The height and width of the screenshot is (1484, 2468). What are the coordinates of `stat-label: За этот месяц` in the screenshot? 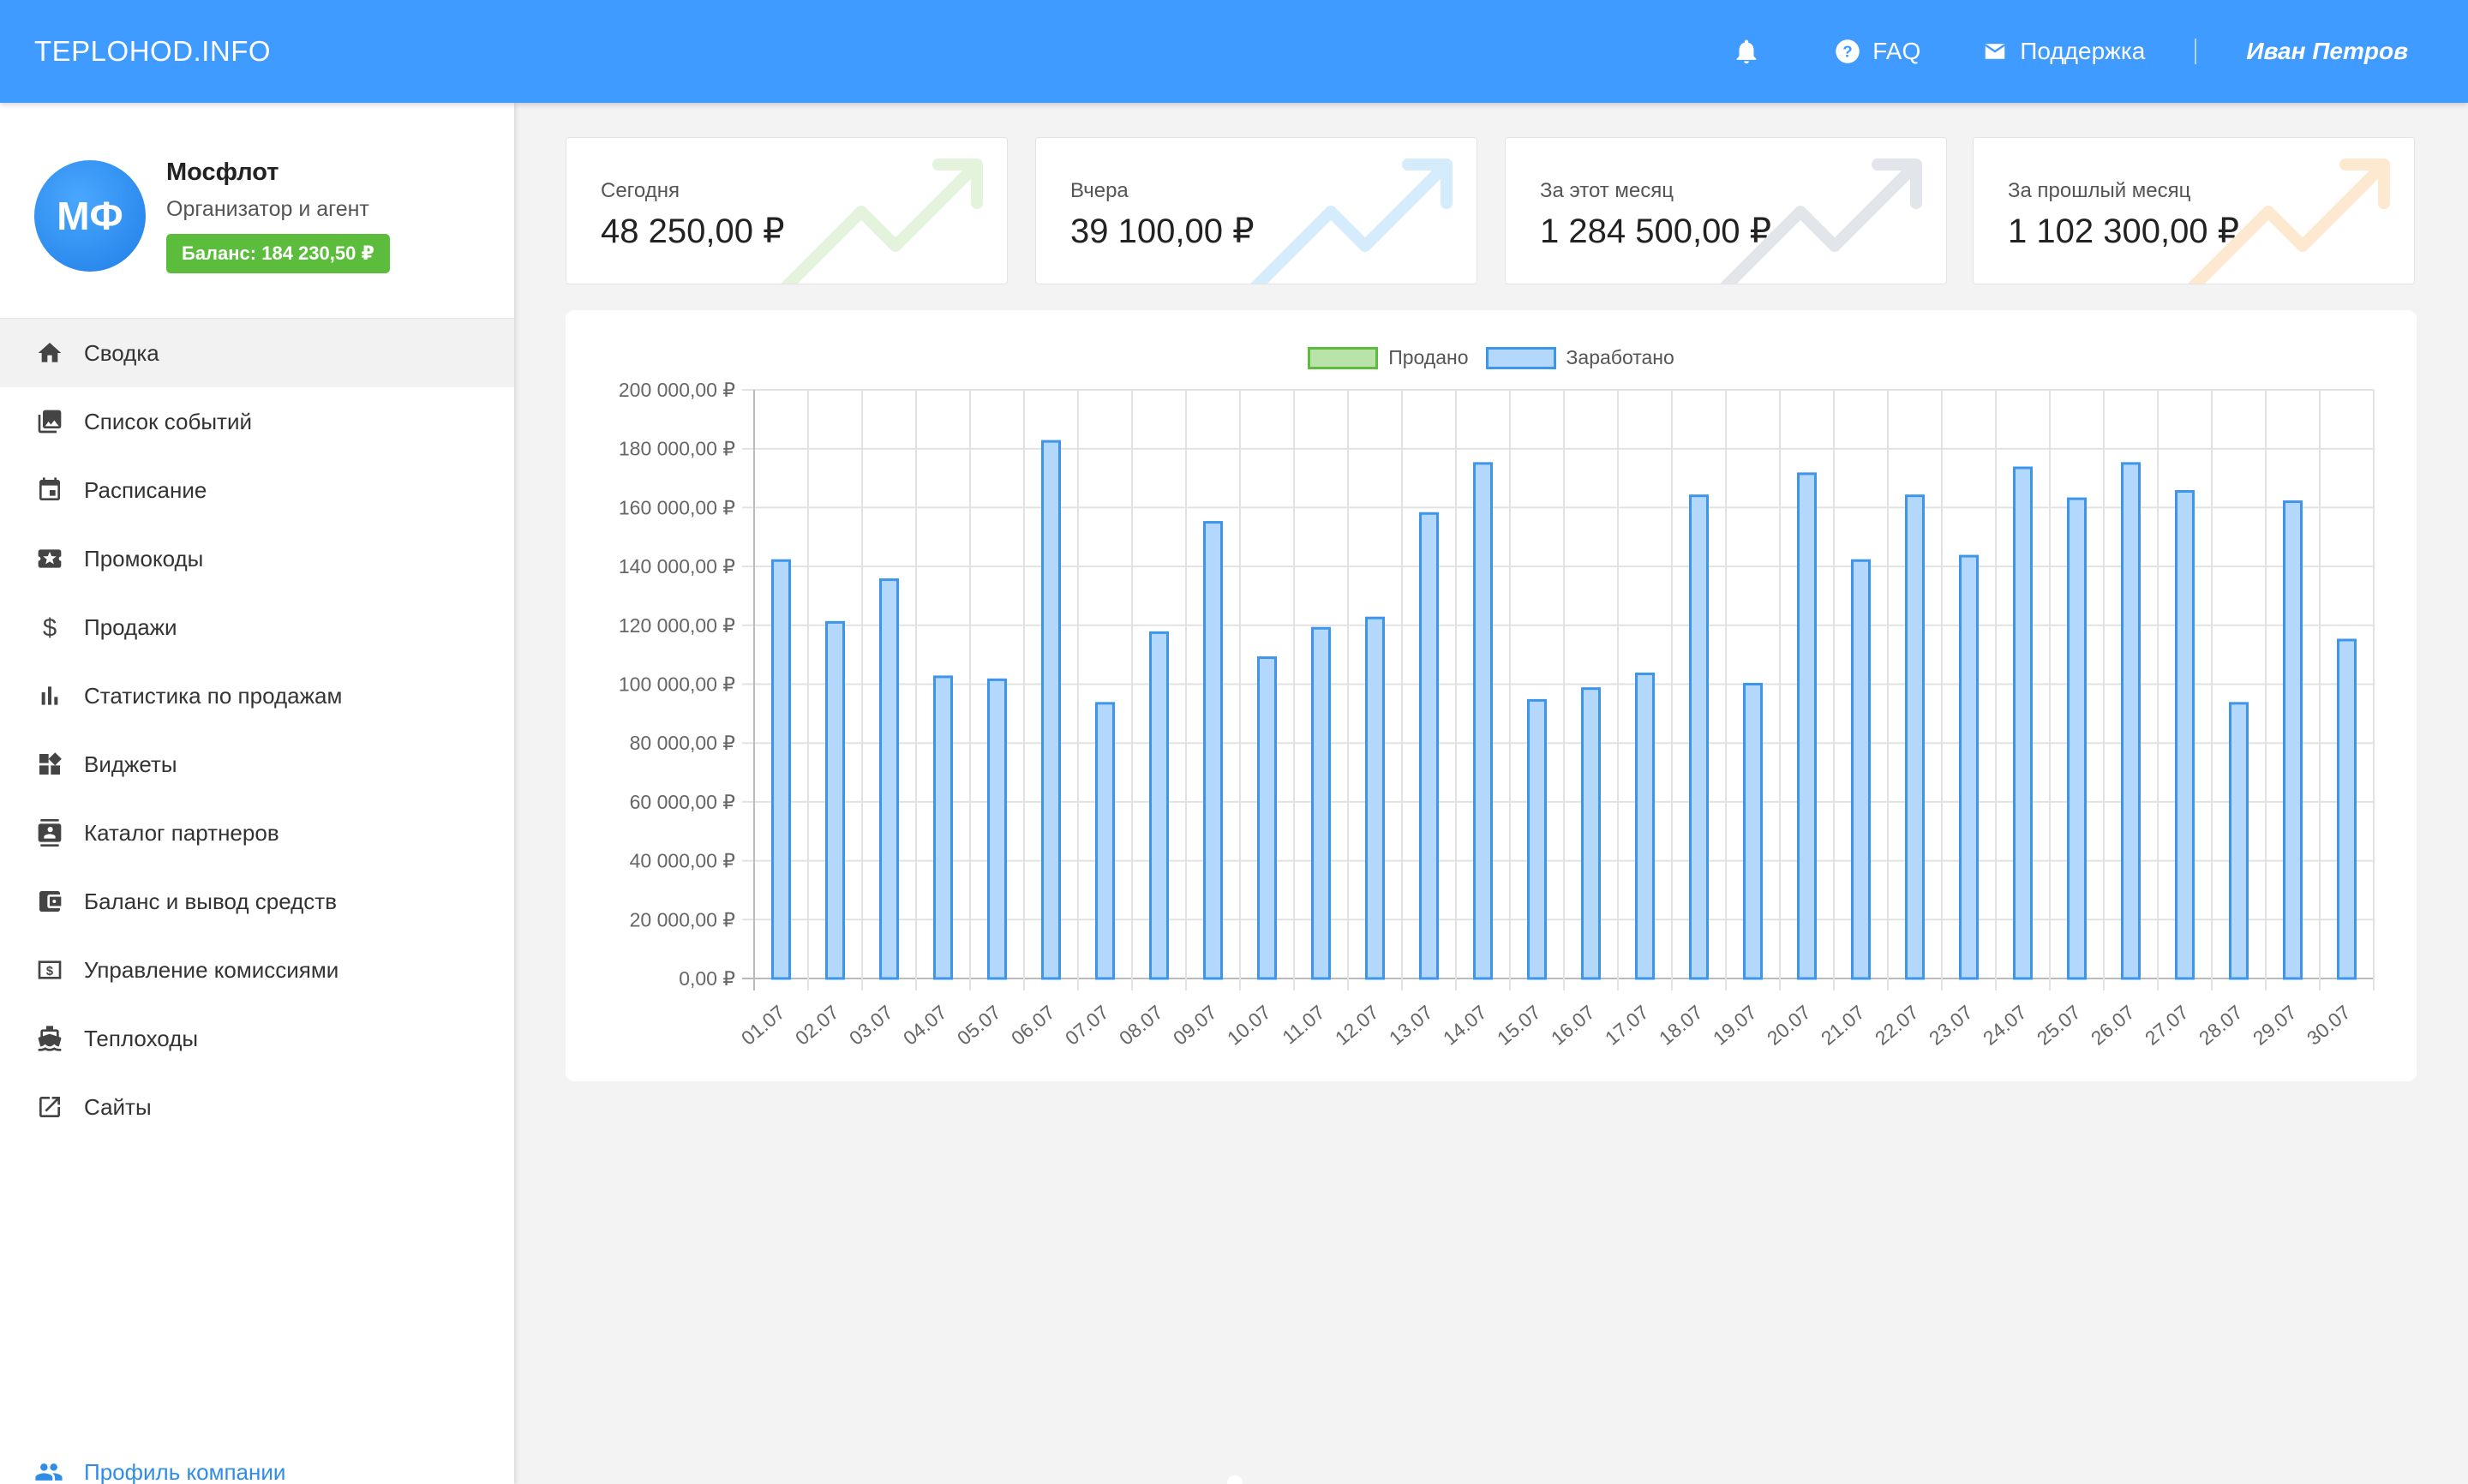 It's located at (1607, 191).